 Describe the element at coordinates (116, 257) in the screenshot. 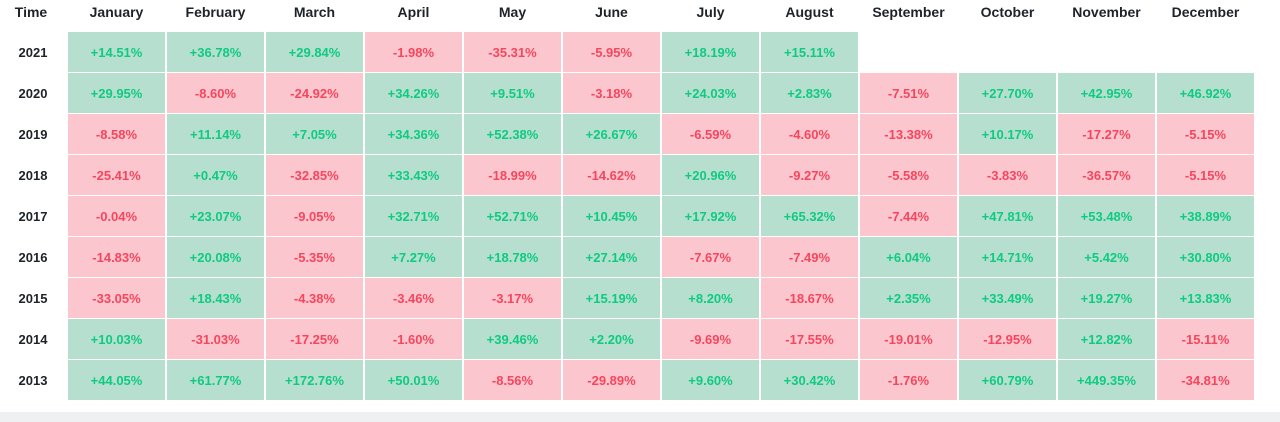

I see `return-cell-2016-january: -14.83%` at that location.